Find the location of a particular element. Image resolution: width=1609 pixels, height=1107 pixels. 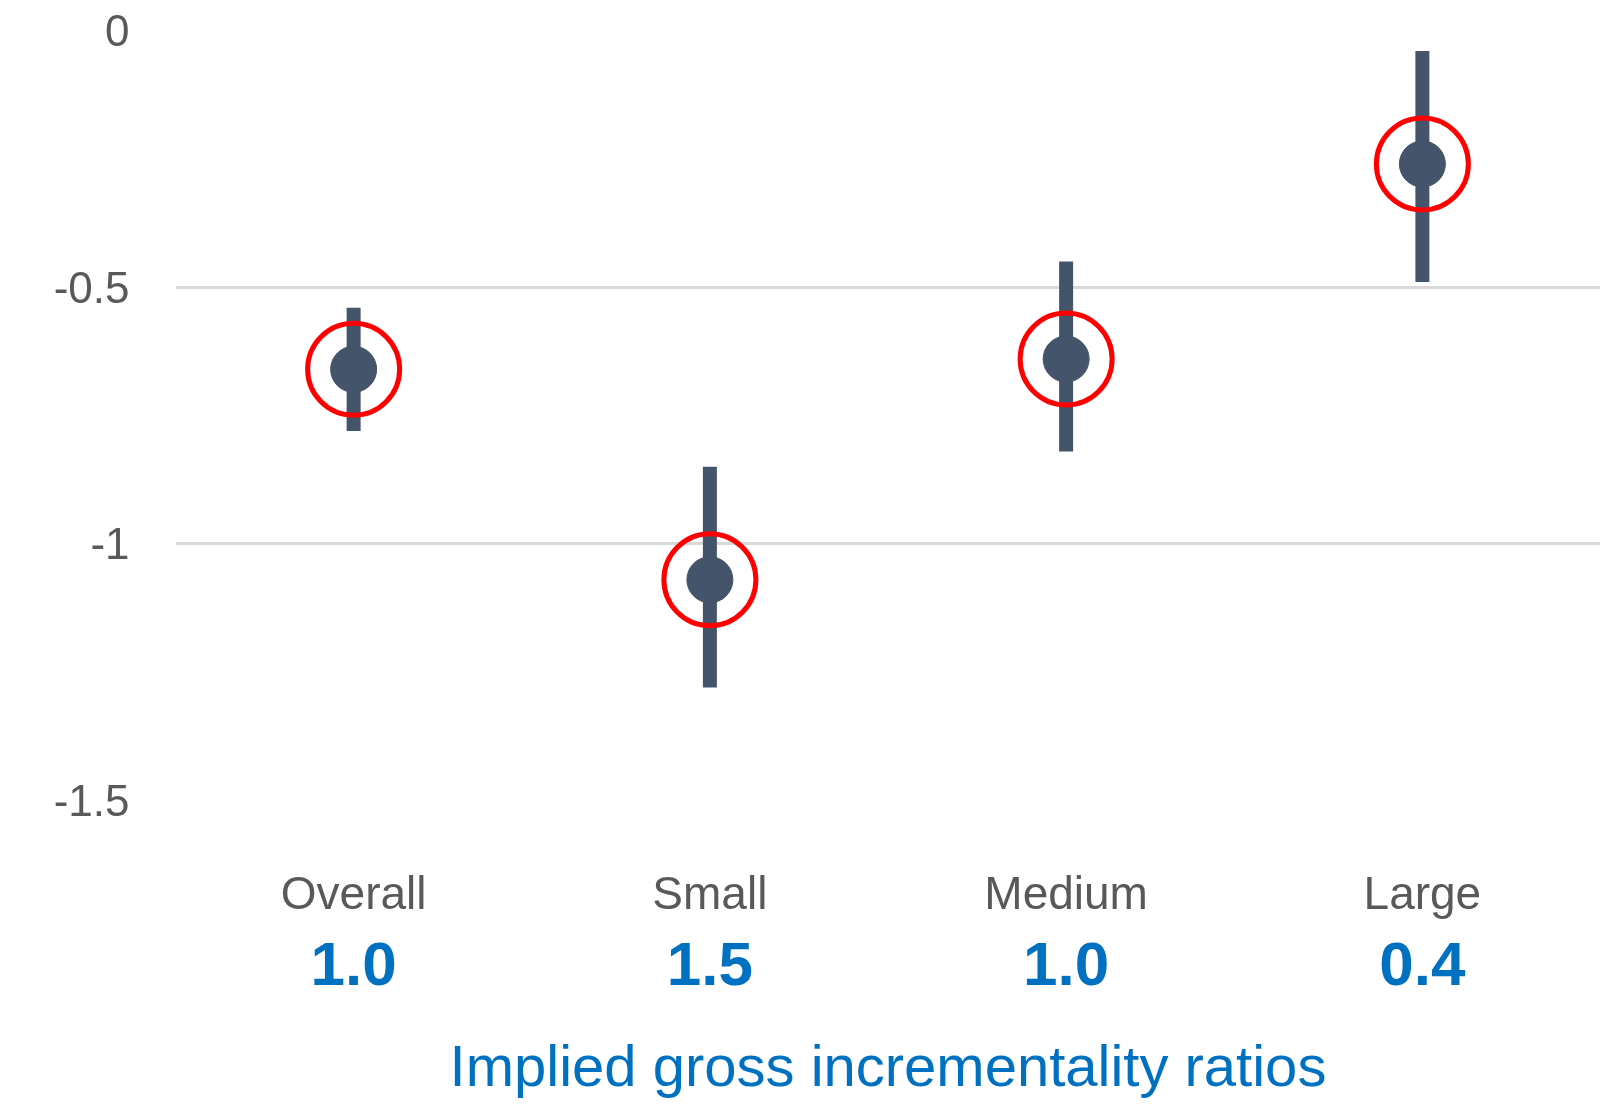

text: 0.4 is located at coordinates (1422, 963).